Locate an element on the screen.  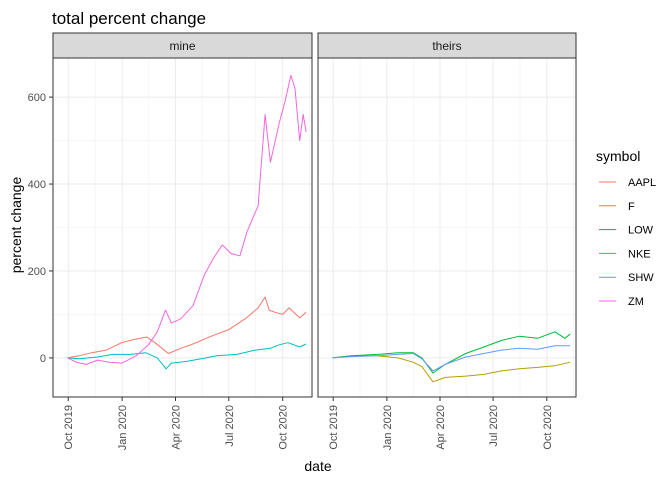
chart-title: total percent change is located at coordinates (129, 18).